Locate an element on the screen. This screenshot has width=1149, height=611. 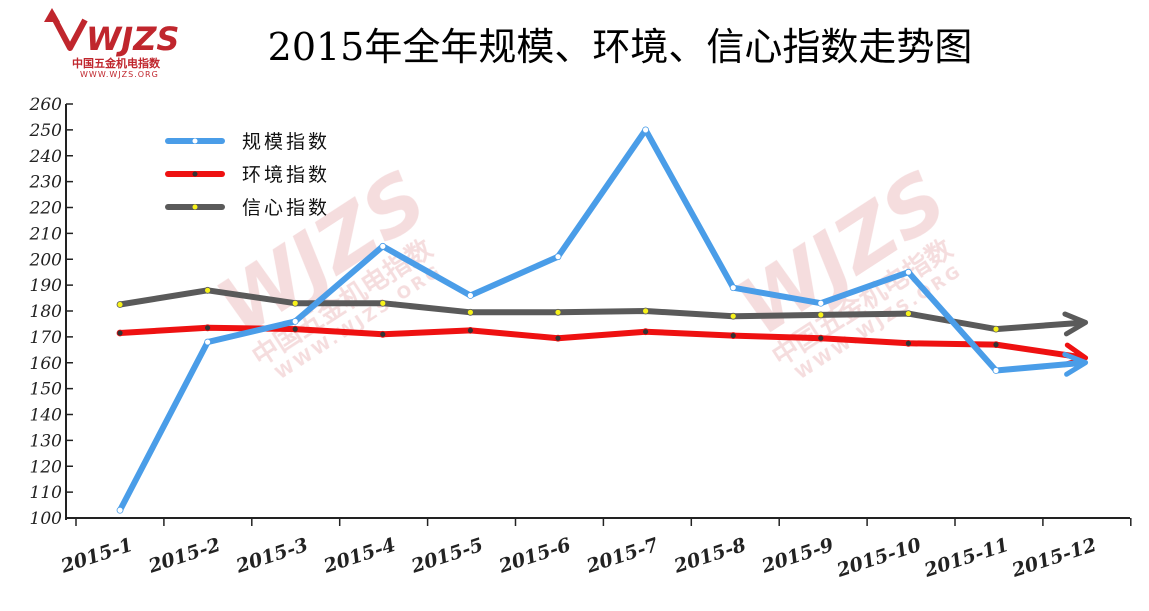
y-tick-label: 100 is located at coordinates (46, 519).